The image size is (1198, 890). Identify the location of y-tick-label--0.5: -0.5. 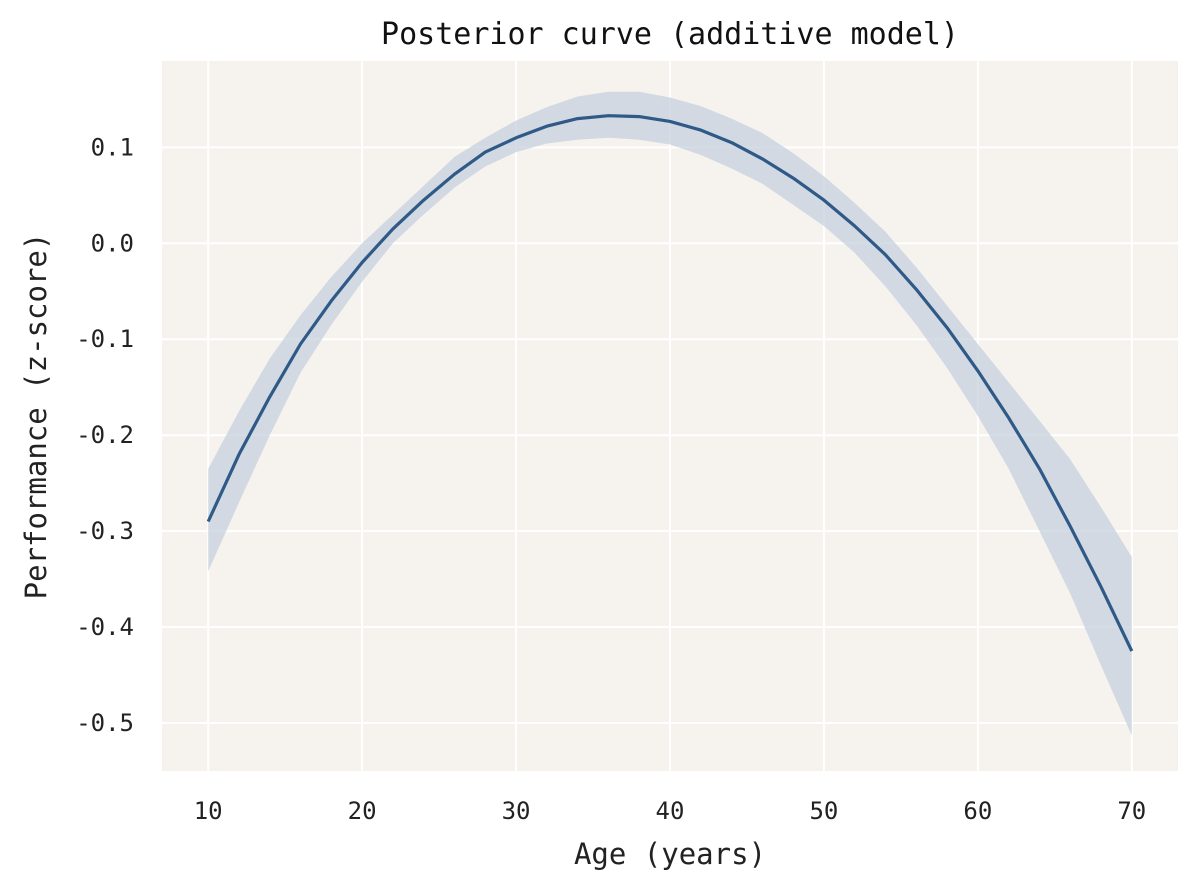
(105, 723).